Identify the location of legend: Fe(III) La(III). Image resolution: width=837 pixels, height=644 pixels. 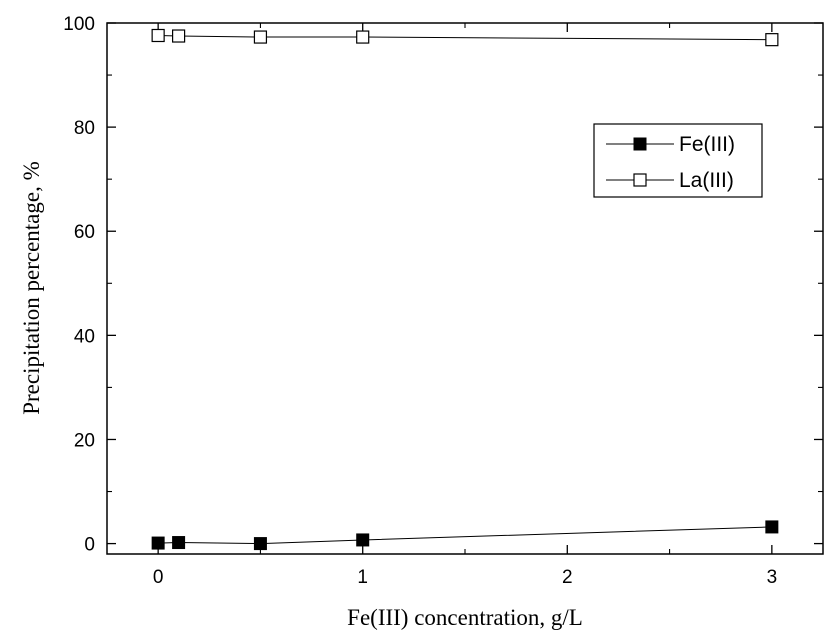
(678, 160).